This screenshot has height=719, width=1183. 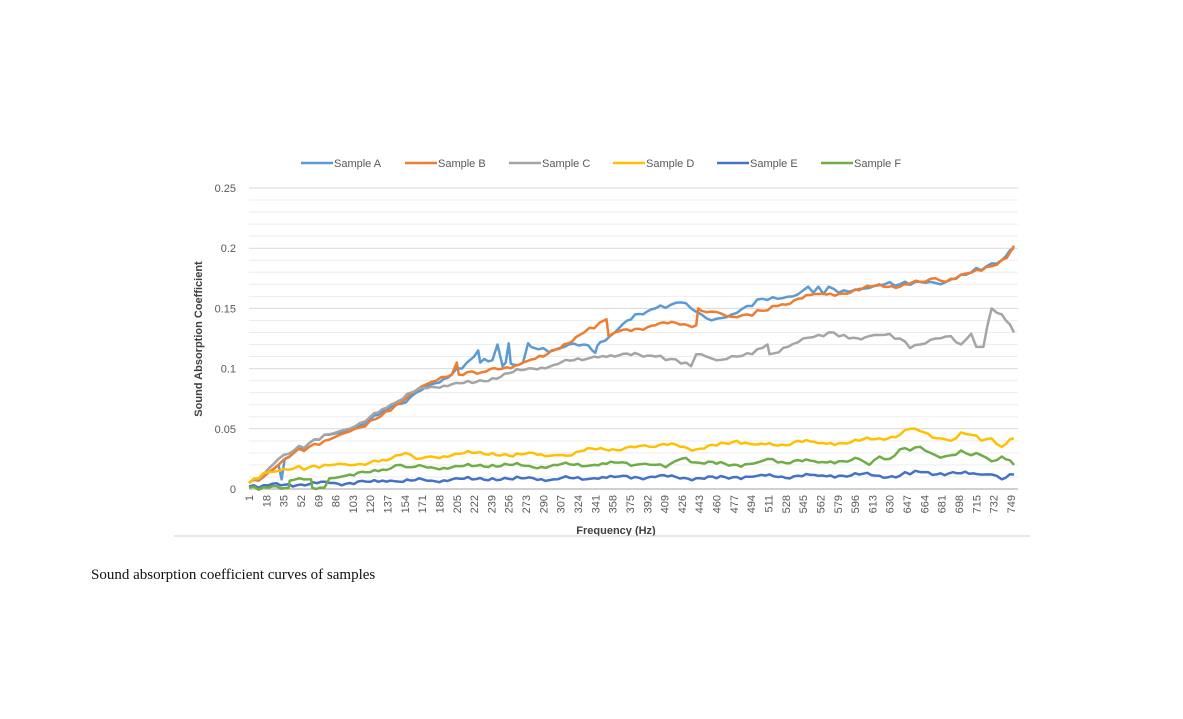 What do you see at coordinates (631, 468) in the screenshot?
I see `series-line-sample-f` at bounding box center [631, 468].